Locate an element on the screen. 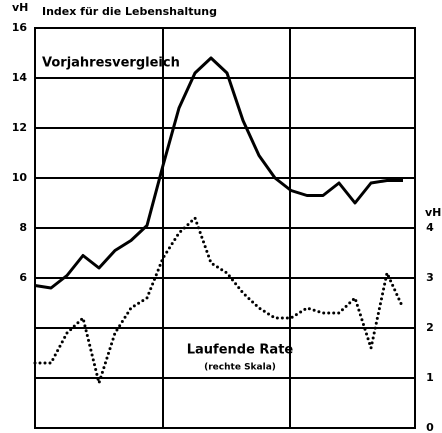  y2-tick-label: 2 is located at coordinates (430, 327).